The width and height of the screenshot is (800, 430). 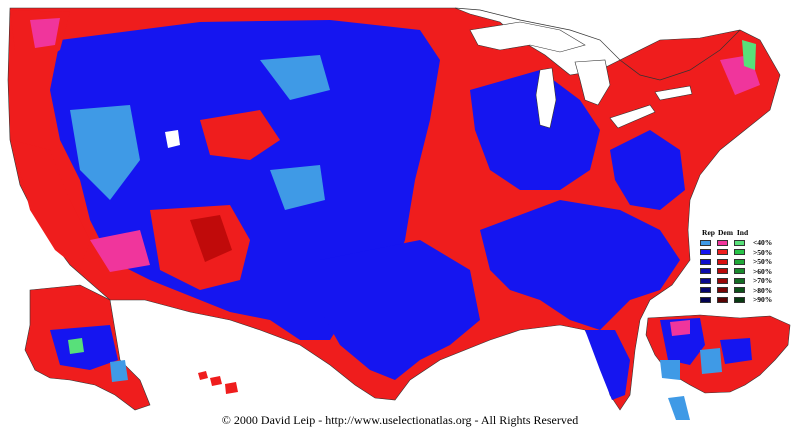 I want to click on rep-south, so click(x=580, y=265).